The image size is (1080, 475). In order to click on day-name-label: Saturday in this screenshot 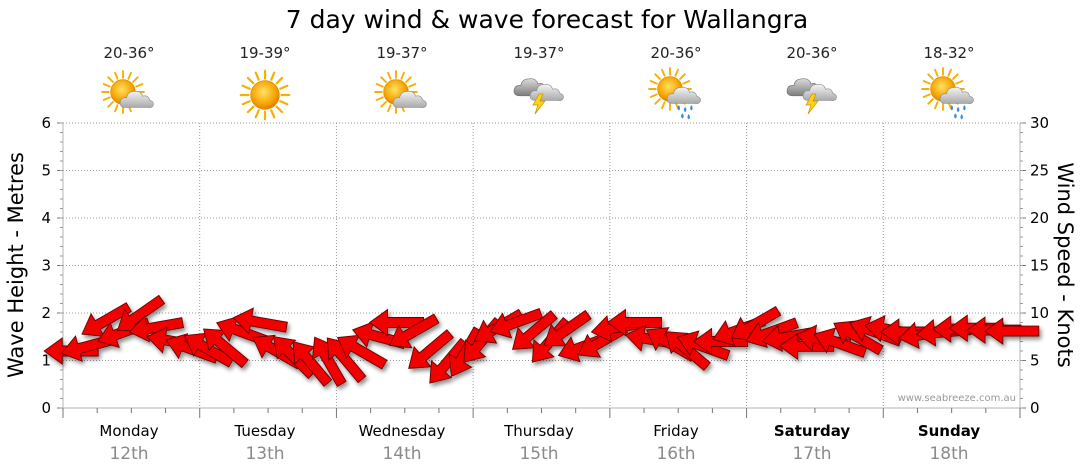, I will do `click(812, 431)`.